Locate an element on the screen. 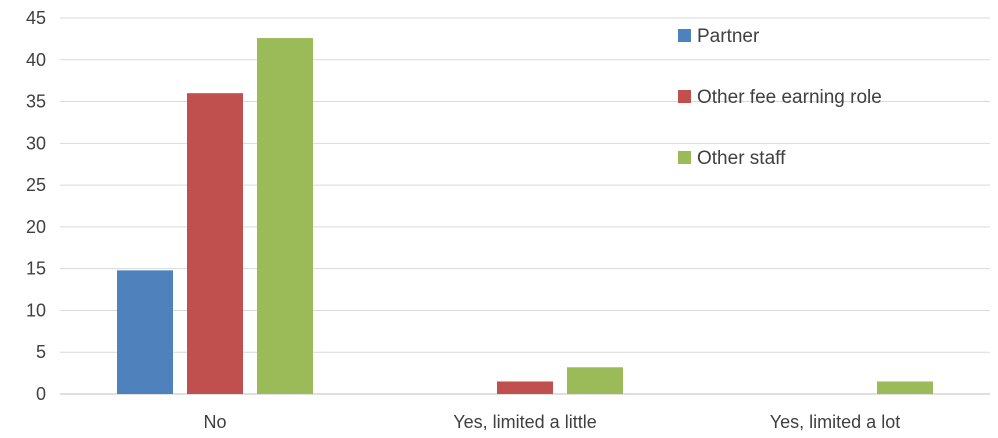  y-tick-label: 40 is located at coordinates (36, 60).